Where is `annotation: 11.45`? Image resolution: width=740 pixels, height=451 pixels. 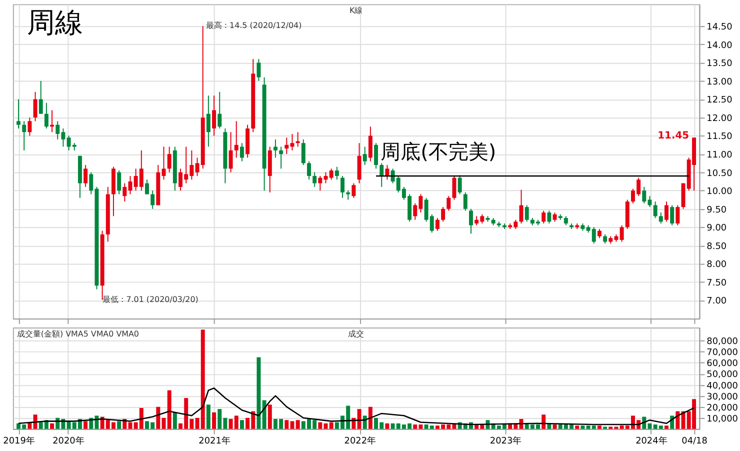 annotation: 11.45 is located at coordinates (674, 136).